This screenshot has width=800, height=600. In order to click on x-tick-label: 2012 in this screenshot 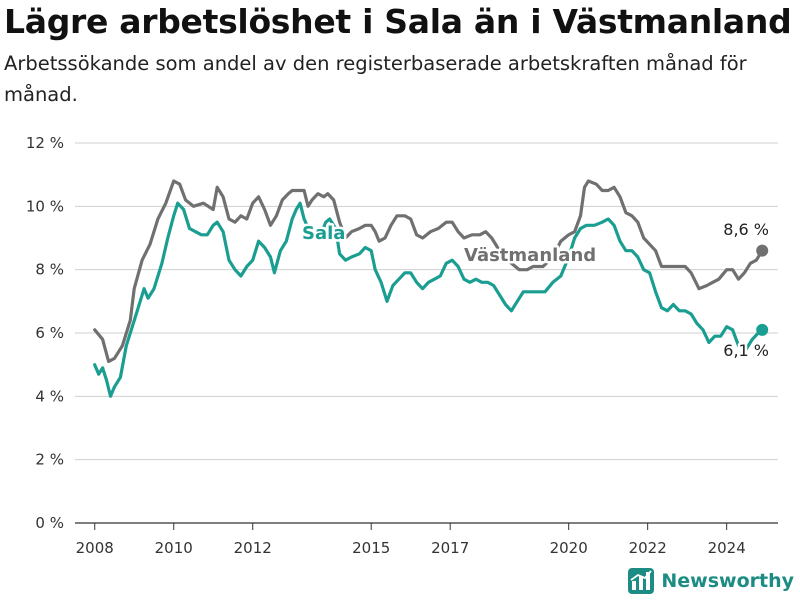, I will do `click(253, 548)`.